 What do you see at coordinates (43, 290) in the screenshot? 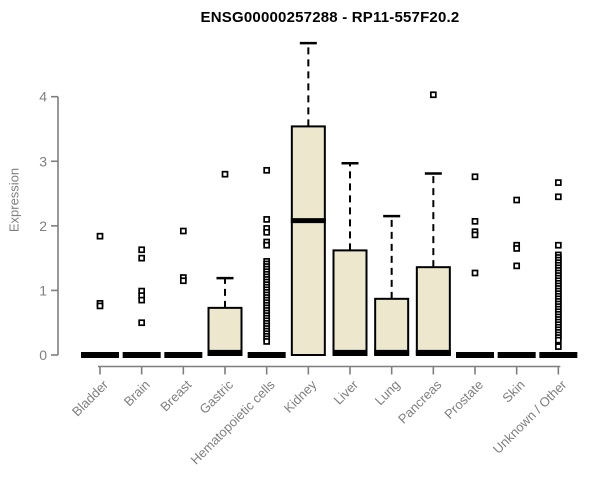
I see `y-tick-label: 1` at bounding box center [43, 290].